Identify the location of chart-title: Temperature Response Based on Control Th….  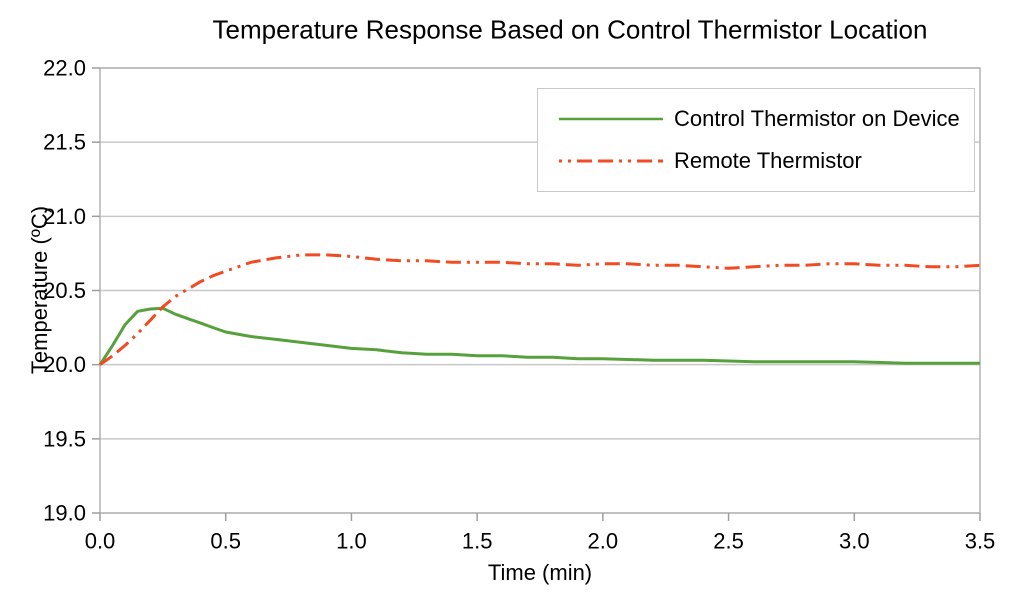
(570, 29).